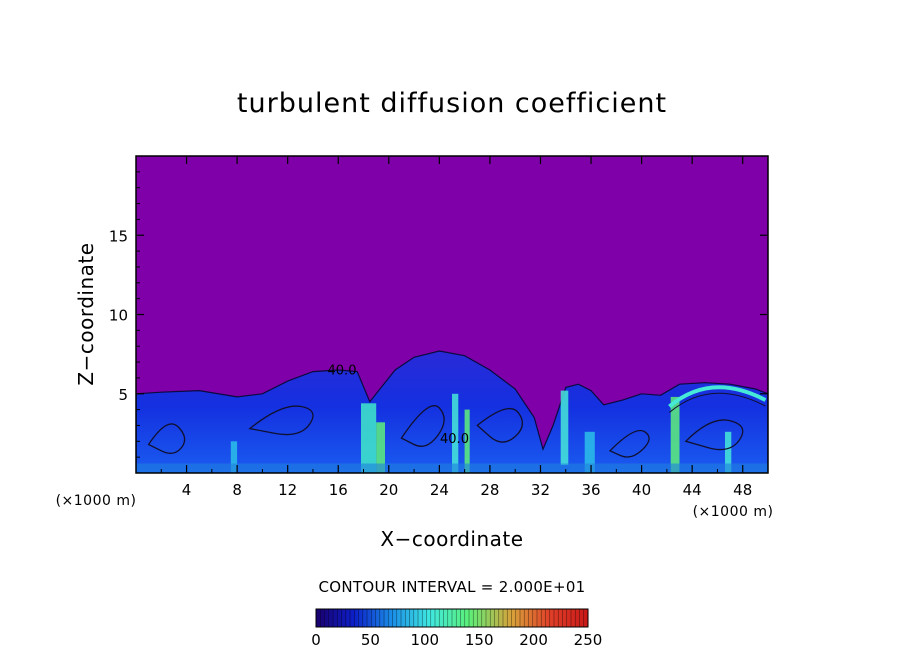 The height and width of the screenshot is (654, 904). What do you see at coordinates (742, 490) in the screenshot?
I see `x-tick-label: 48` at bounding box center [742, 490].